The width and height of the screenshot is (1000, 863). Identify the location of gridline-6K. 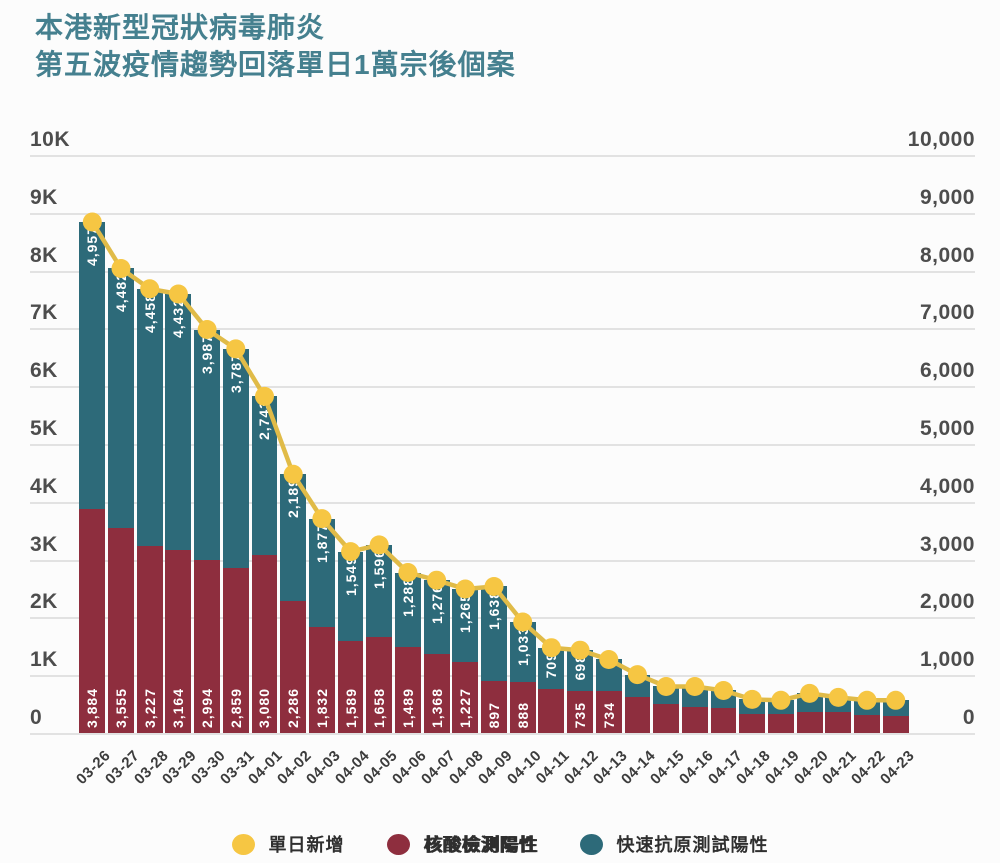
(502, 387).